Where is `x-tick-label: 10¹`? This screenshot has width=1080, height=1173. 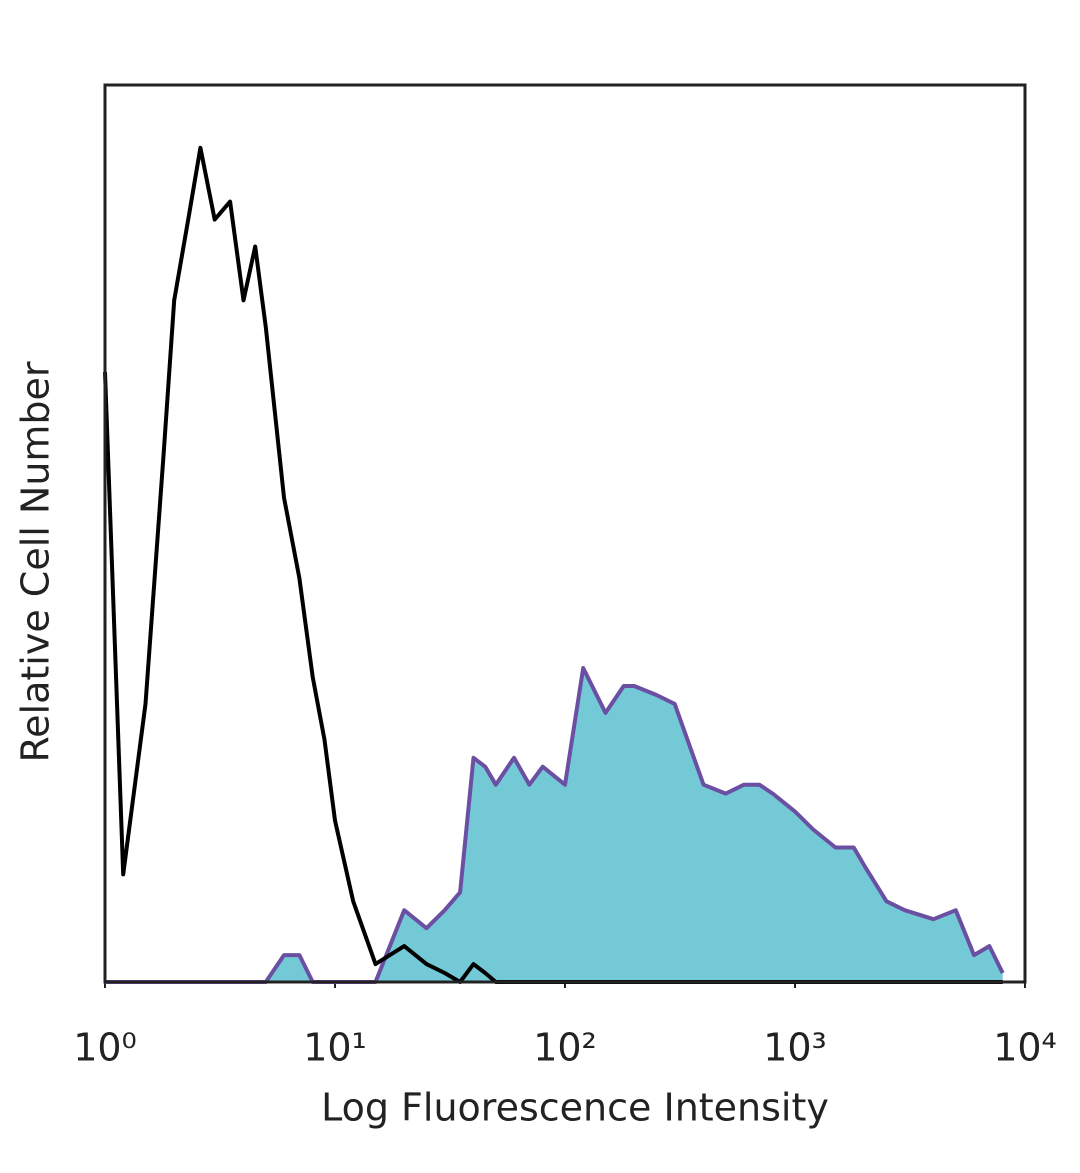
x-tick-label: 10¹ is located at coordinates (335, 1048).